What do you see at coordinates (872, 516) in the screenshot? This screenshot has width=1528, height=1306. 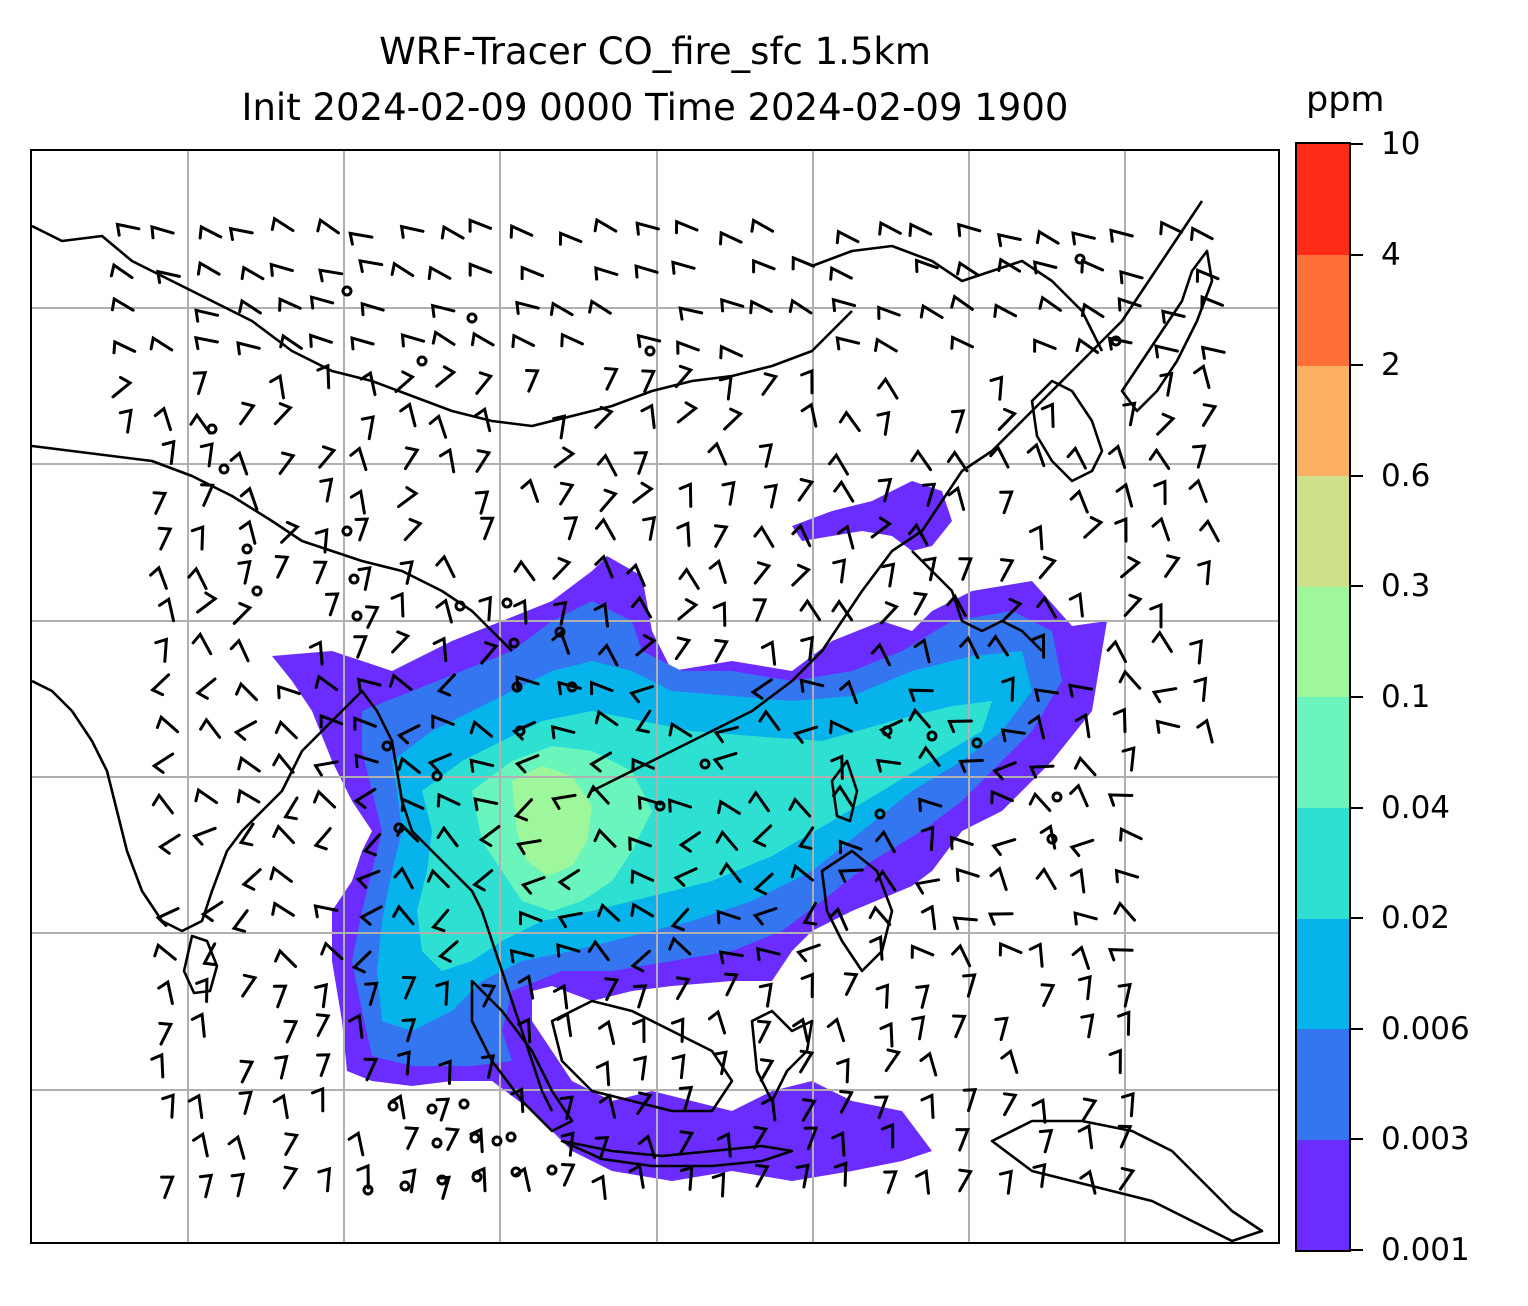 I see `plume-north-patch` at bounding box center [872, 516].